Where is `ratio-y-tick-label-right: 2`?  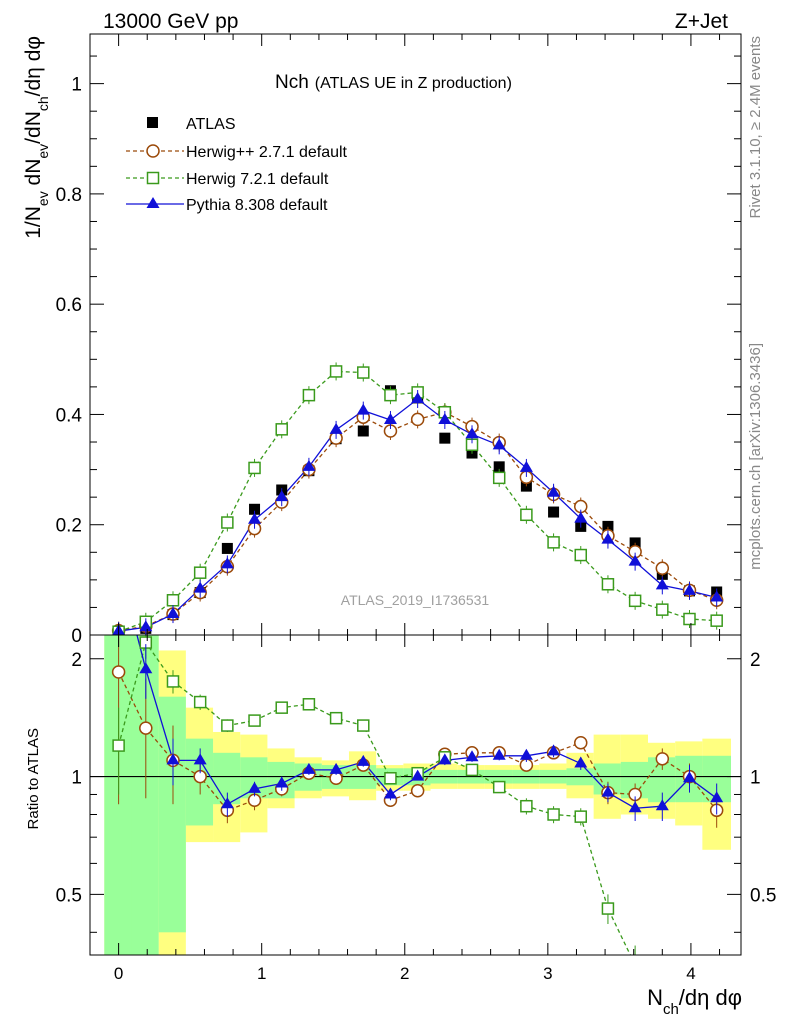 ratio-y-tick-label-right: 2 is located at coordinates (755, 660).